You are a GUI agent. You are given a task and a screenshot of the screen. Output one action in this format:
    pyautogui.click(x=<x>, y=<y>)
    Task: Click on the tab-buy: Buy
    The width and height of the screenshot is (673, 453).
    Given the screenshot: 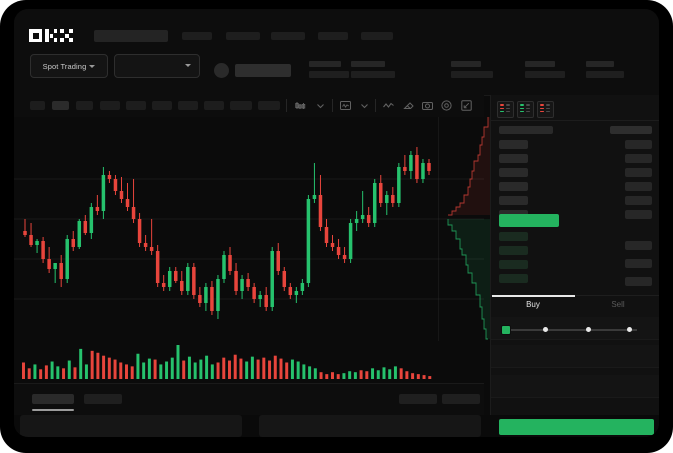 What is the action you would take?
    pyautogui.click(x=533, y=304)
    